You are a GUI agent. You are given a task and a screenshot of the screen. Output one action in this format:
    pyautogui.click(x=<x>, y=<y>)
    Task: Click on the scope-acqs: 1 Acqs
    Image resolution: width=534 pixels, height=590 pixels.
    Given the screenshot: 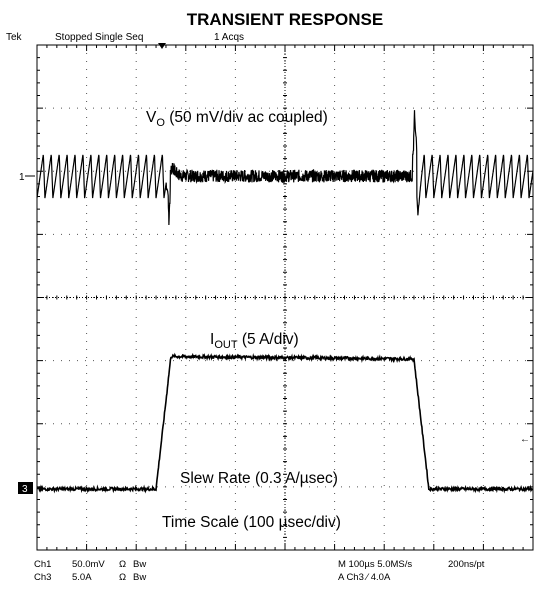 What is the action you would take?
    pyautogui.click(x=229, y=37)
    